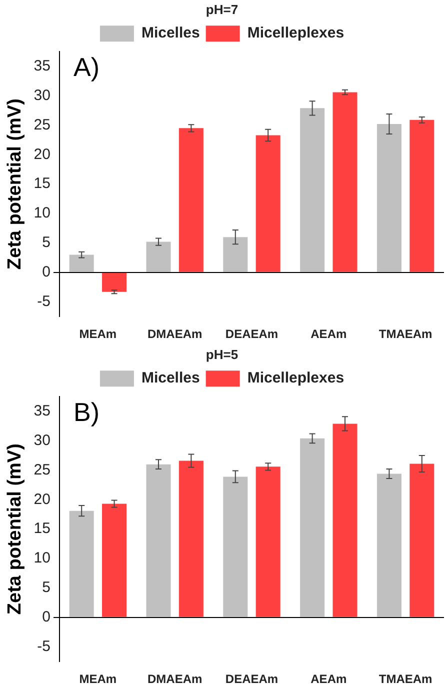 This screenshot has height=691, width=448. What do you see at coordinates (222, 10) in the screenshot?
I see `legend-title: pH=7` at bounding box center [222, 10].